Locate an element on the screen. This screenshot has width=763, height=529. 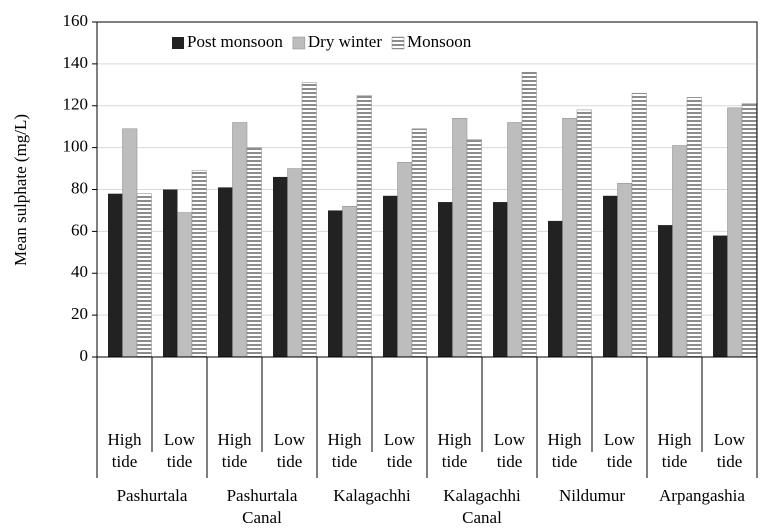
y-tick-label: 120 is located at coordinates (76, 104).